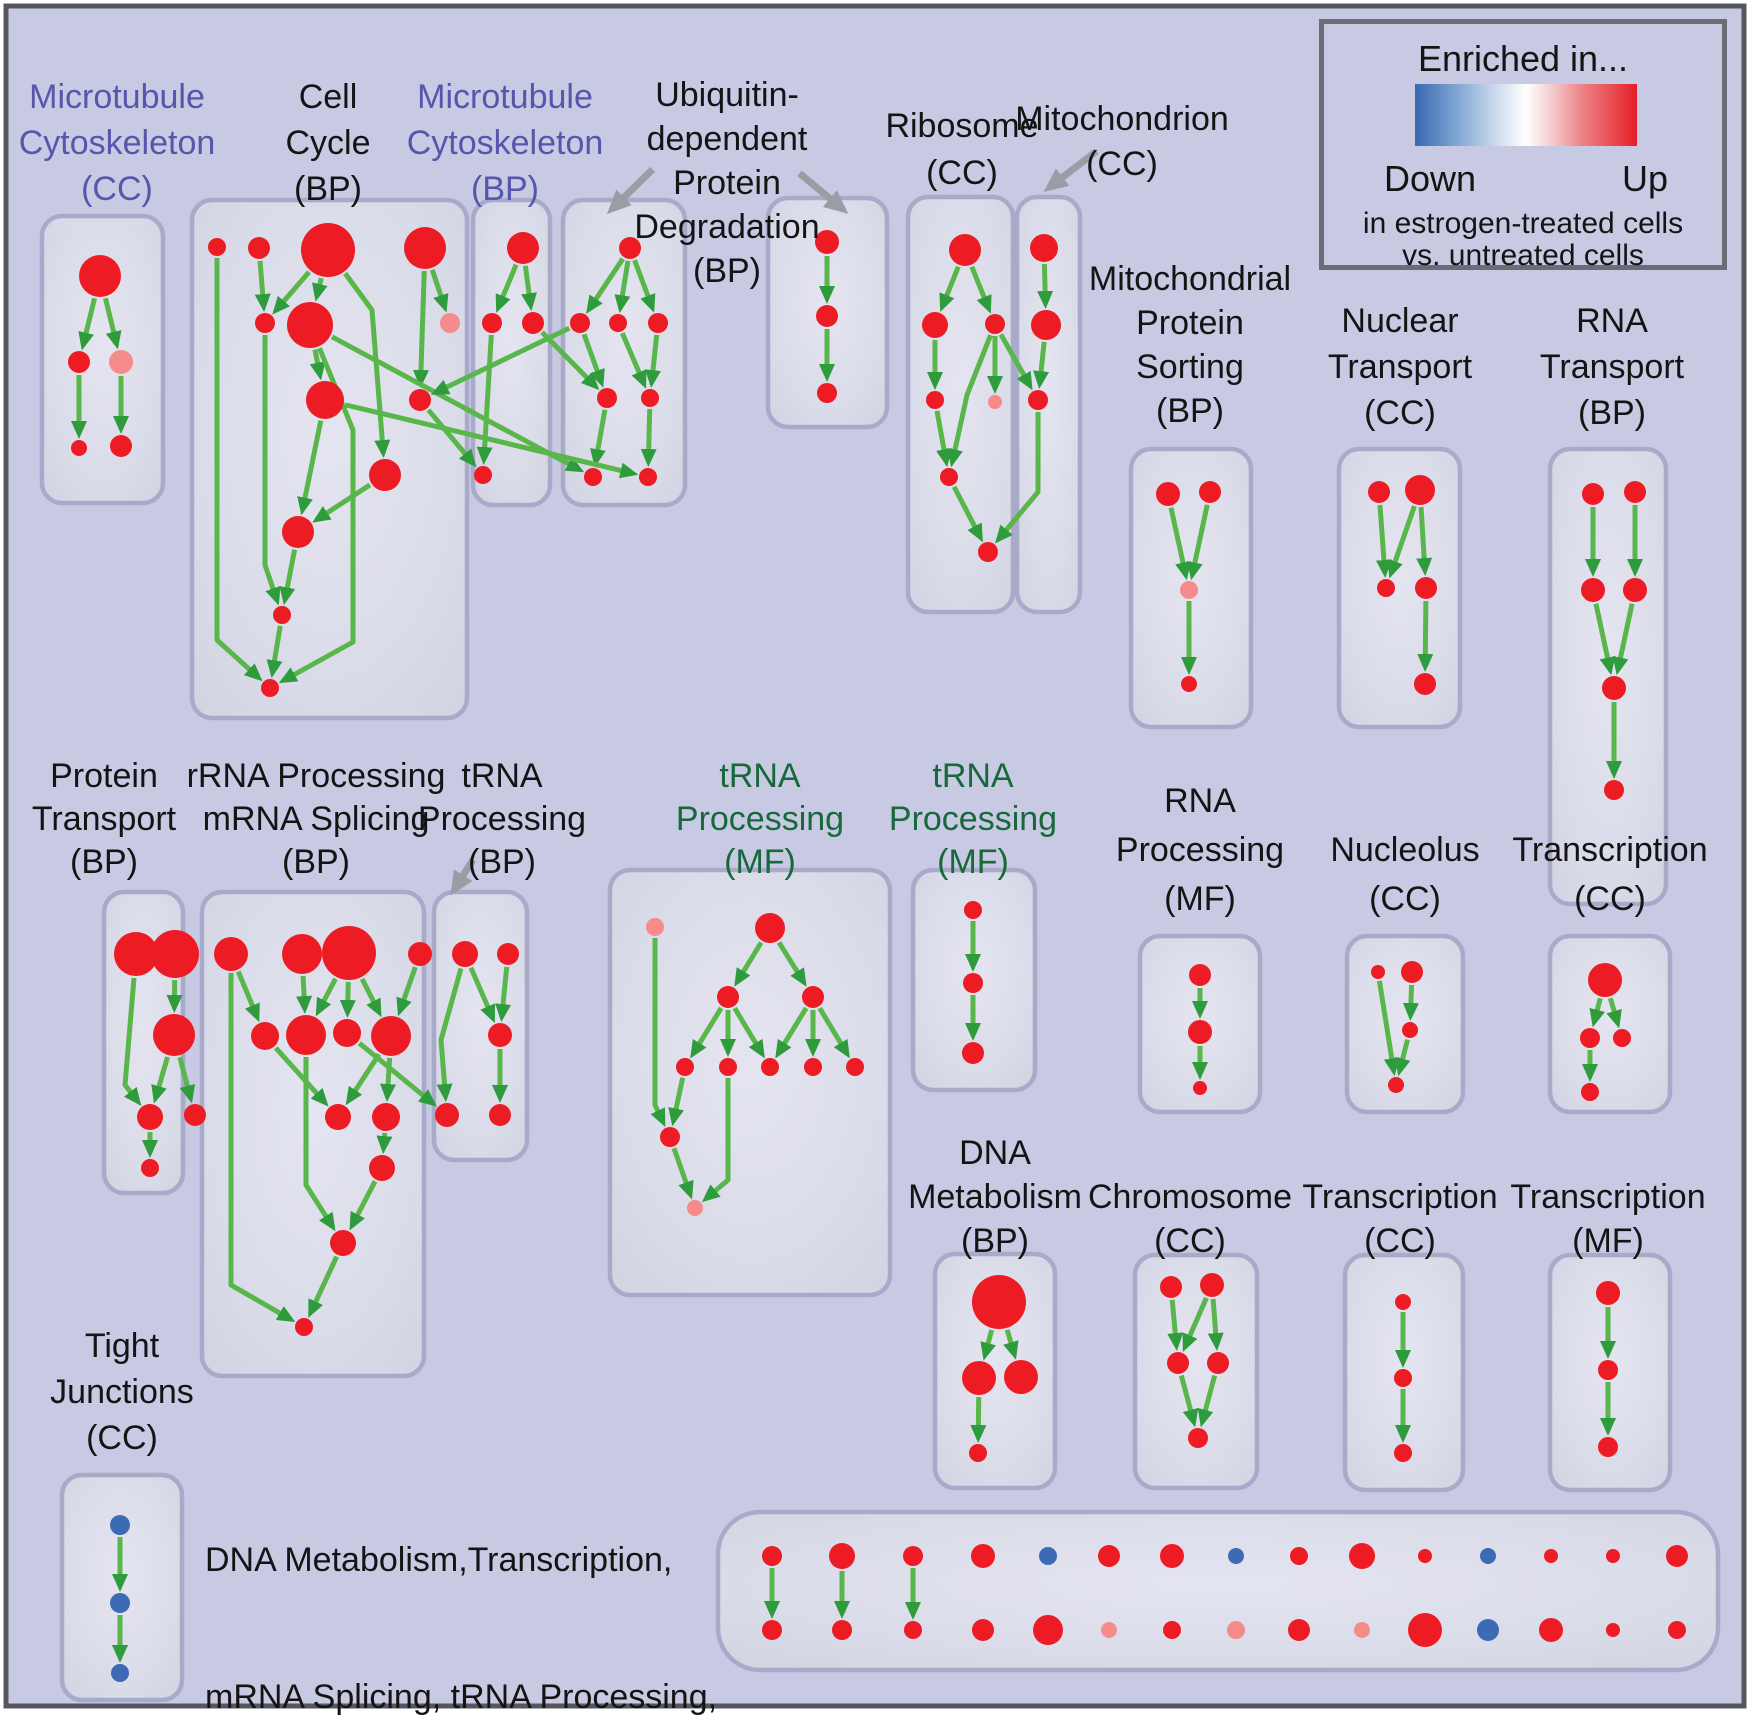 Image resolution: width=1750 pixels, height=1715 pixels. Describe the element at coordinates (1609, 874) in the screenshot. I see `cluster-label-transcription-cc-2: Transcription (CC)` at that location.